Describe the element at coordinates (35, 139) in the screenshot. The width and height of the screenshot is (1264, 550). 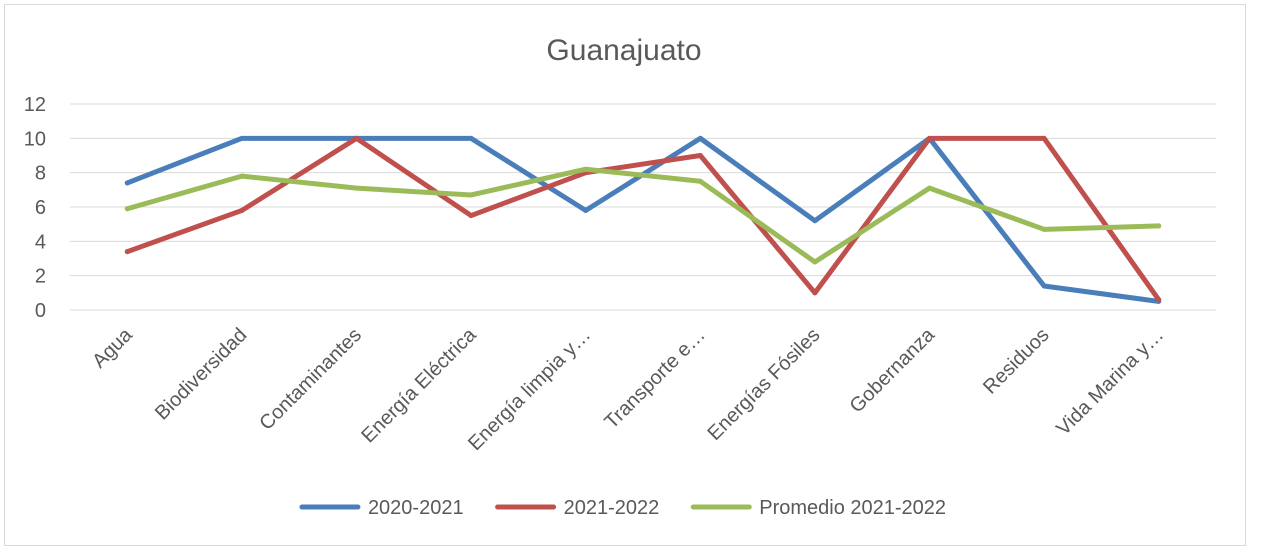
I see `y-tick-label: 10` at that location.